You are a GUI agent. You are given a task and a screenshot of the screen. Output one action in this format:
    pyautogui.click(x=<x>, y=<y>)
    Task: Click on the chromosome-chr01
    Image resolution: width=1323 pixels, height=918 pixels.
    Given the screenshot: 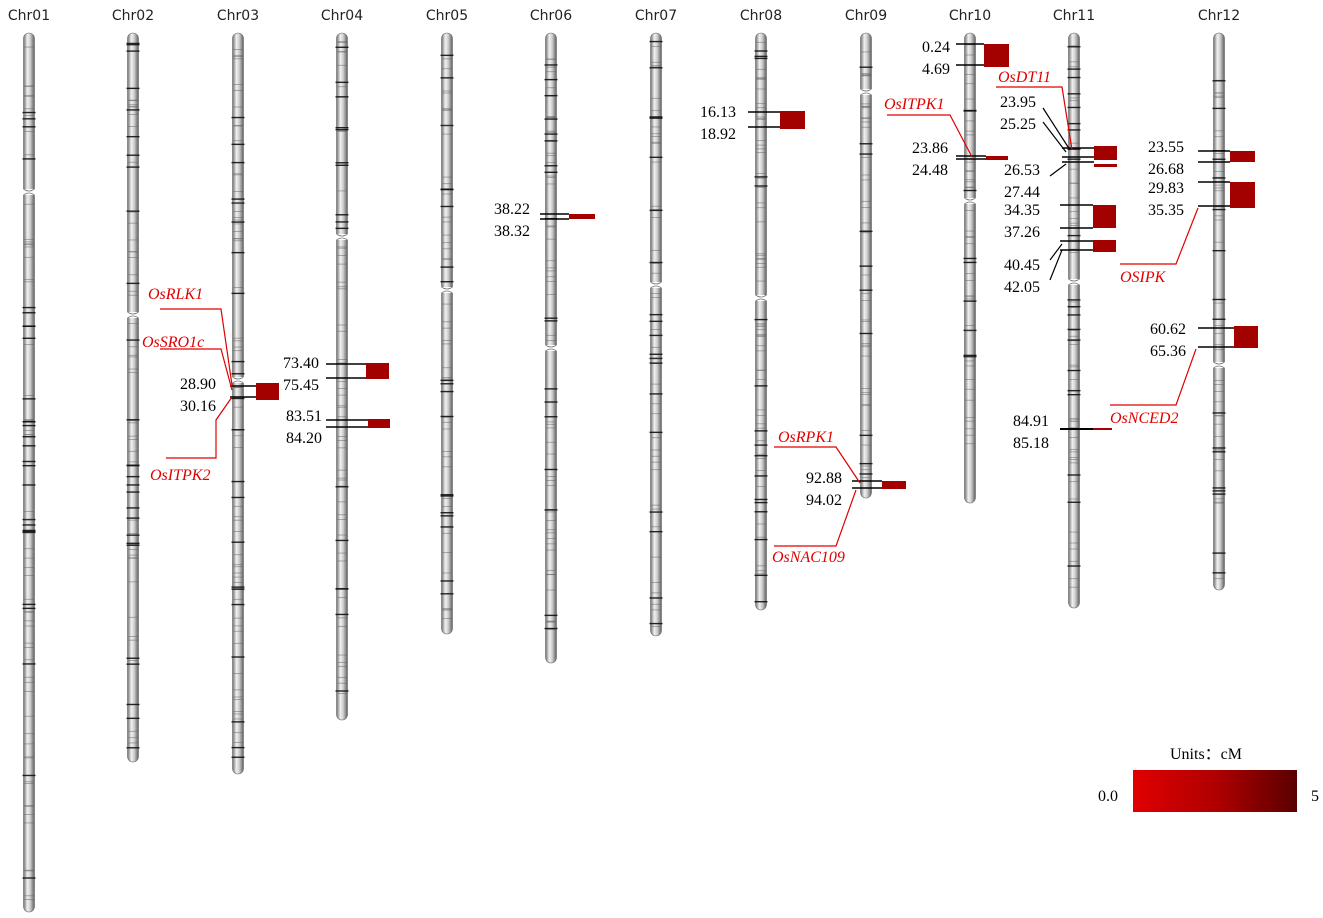 What is the action you would take?
    pyautogui.click(x=29, y=472)
    